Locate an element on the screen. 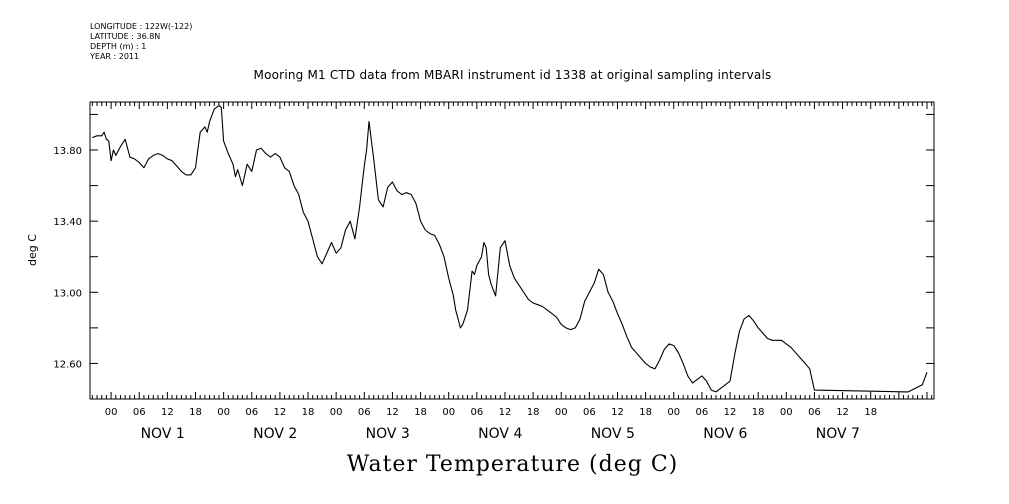  y-tick-label: 13.80 is located at coordinates (67, 151).